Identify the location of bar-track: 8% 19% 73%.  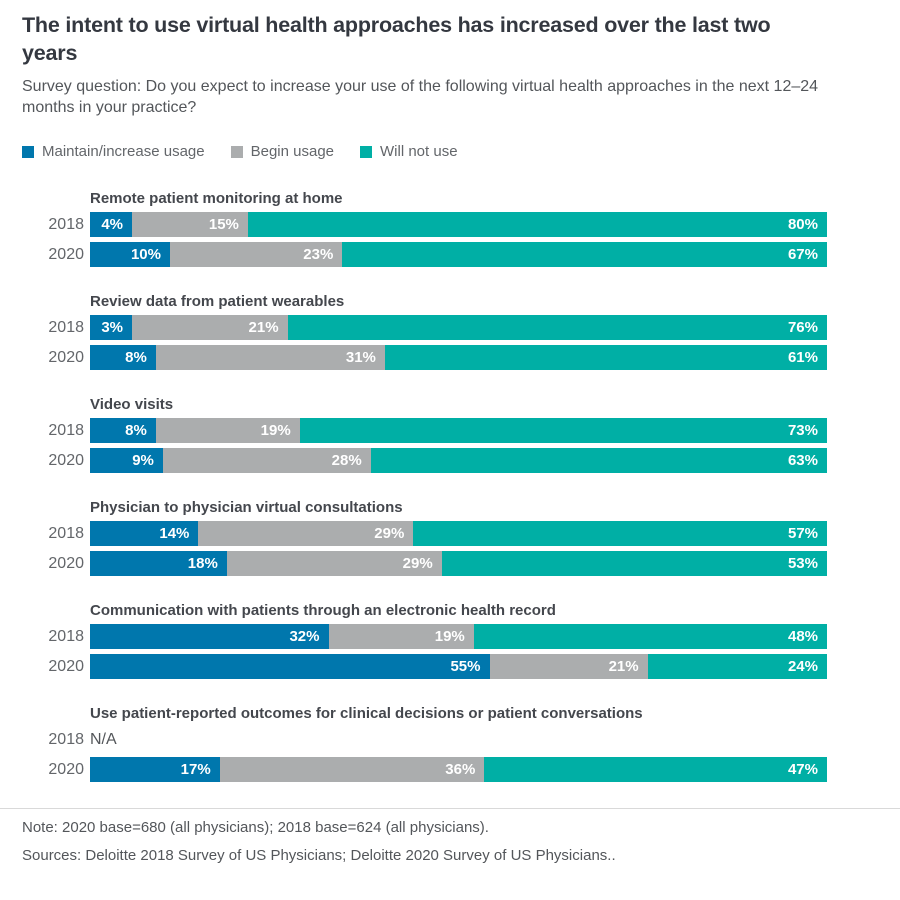
(458, 431).